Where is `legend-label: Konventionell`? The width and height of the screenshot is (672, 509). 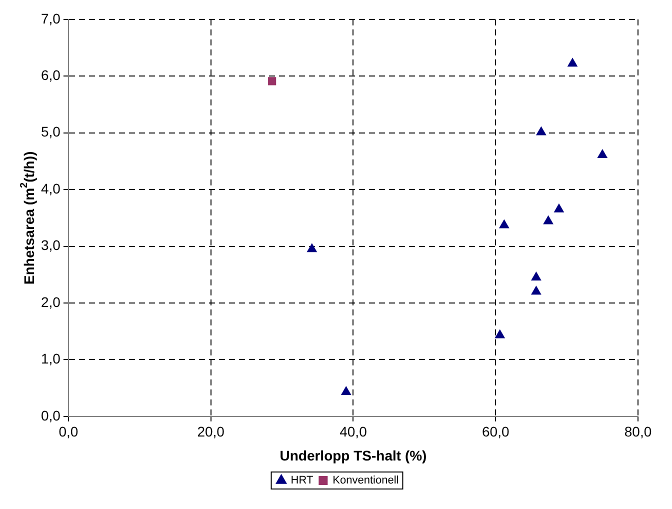
legend-label: Konventionell is located at coordinates (365, 480).